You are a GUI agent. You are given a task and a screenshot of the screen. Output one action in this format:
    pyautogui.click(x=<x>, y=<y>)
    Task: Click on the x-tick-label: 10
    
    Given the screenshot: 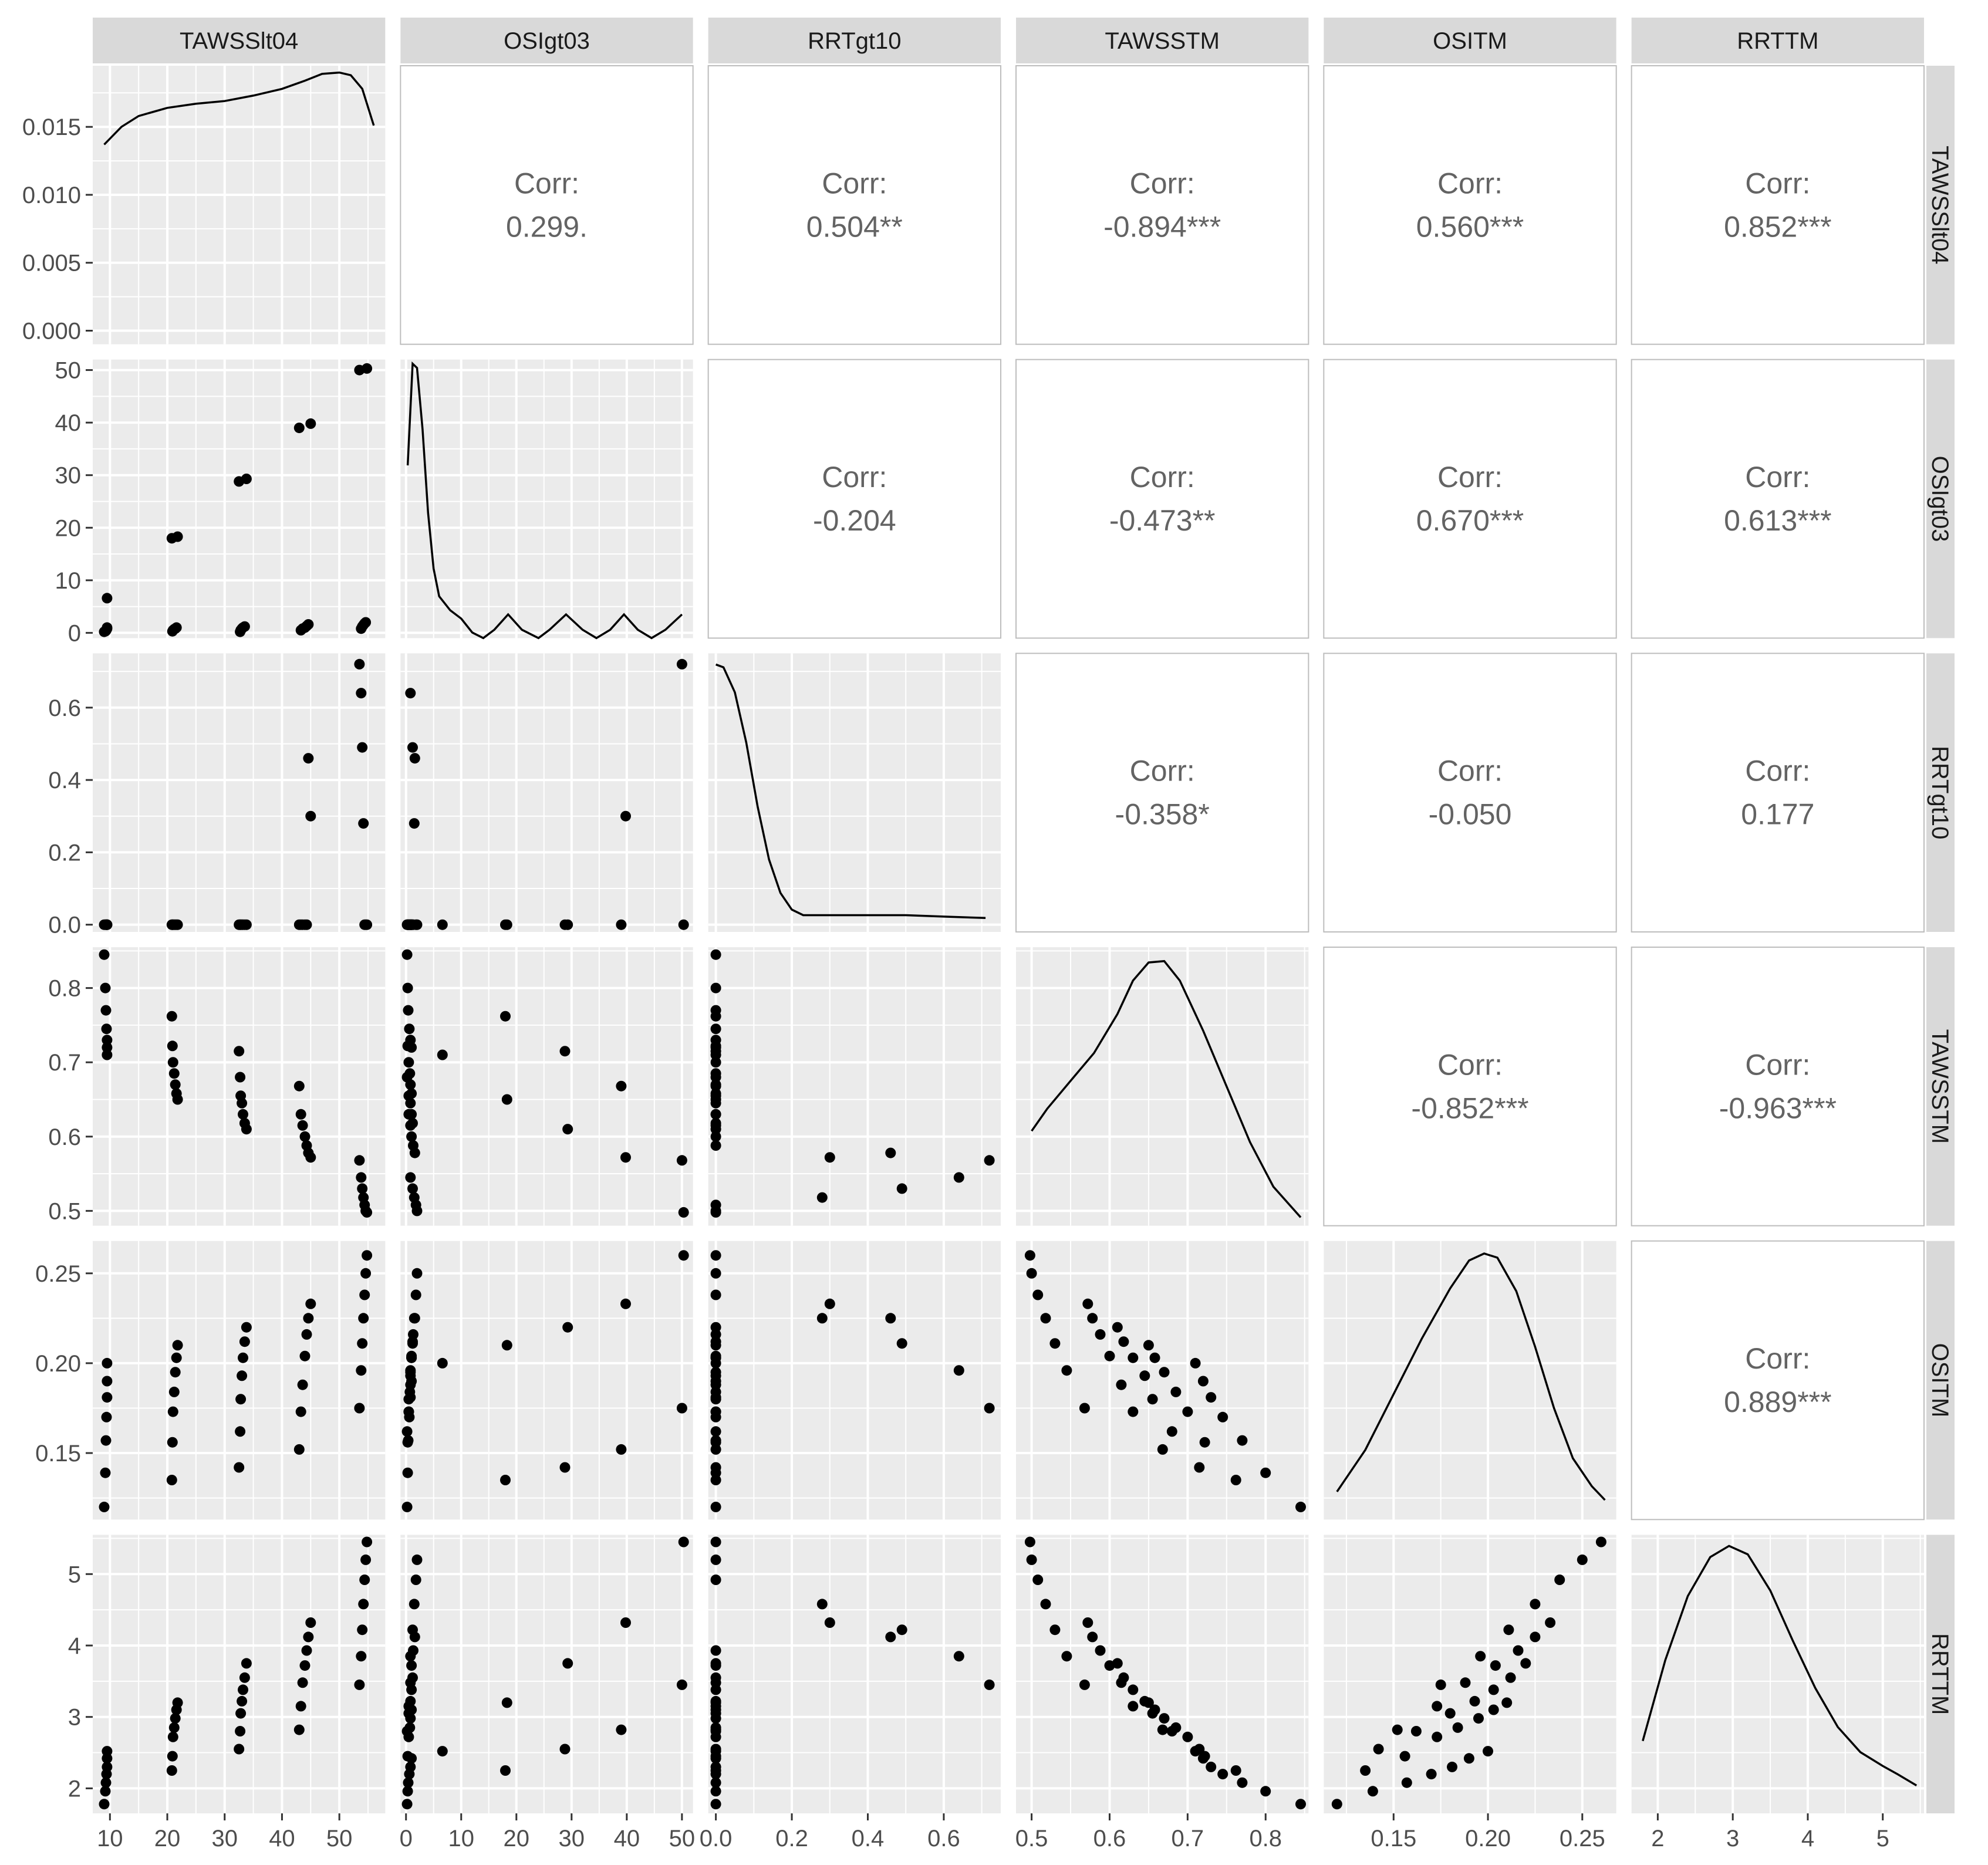 What is the action you would take?
    pyautogui.click(x=110, y=1839)
    